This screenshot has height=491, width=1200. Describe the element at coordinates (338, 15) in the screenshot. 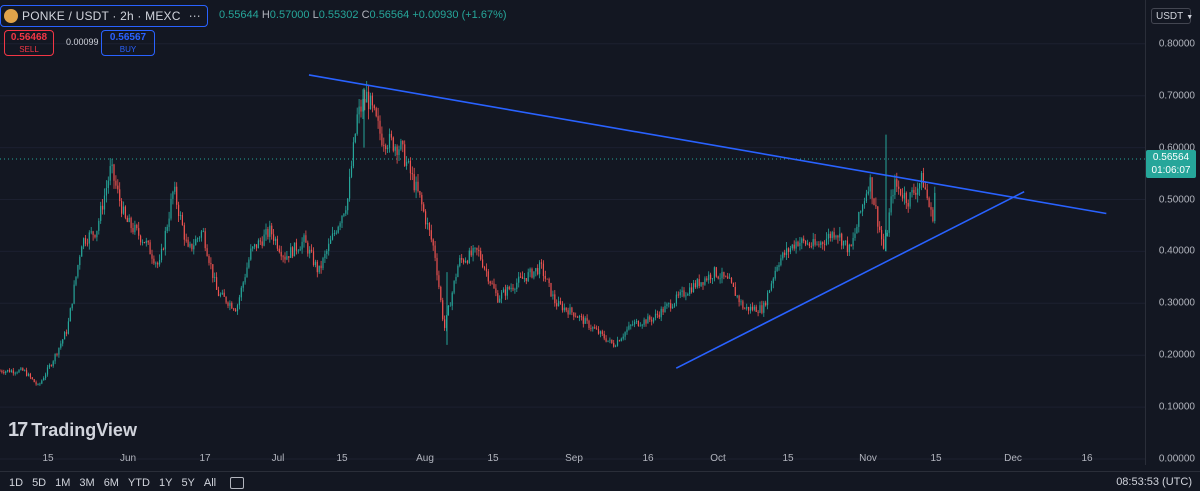

I see `low-value: 0.55302` at that location.